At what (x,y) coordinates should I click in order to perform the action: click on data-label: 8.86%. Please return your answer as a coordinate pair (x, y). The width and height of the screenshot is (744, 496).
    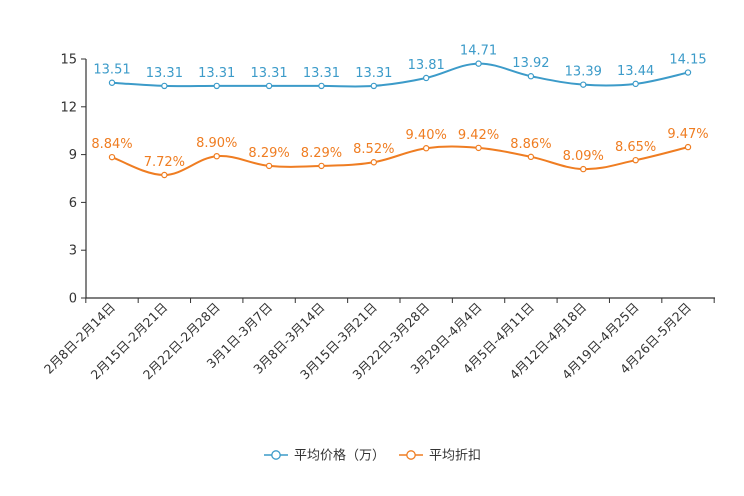
    Looking at the image, I should click on (530, 144).